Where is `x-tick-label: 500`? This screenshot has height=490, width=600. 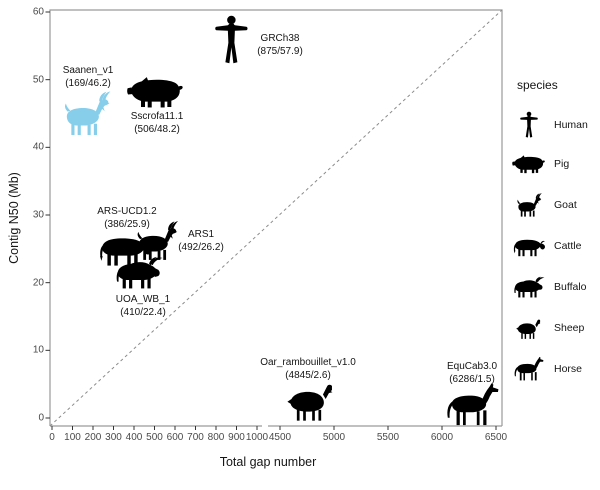
x-tick-label: 500 is located at coordinates (154, 437).